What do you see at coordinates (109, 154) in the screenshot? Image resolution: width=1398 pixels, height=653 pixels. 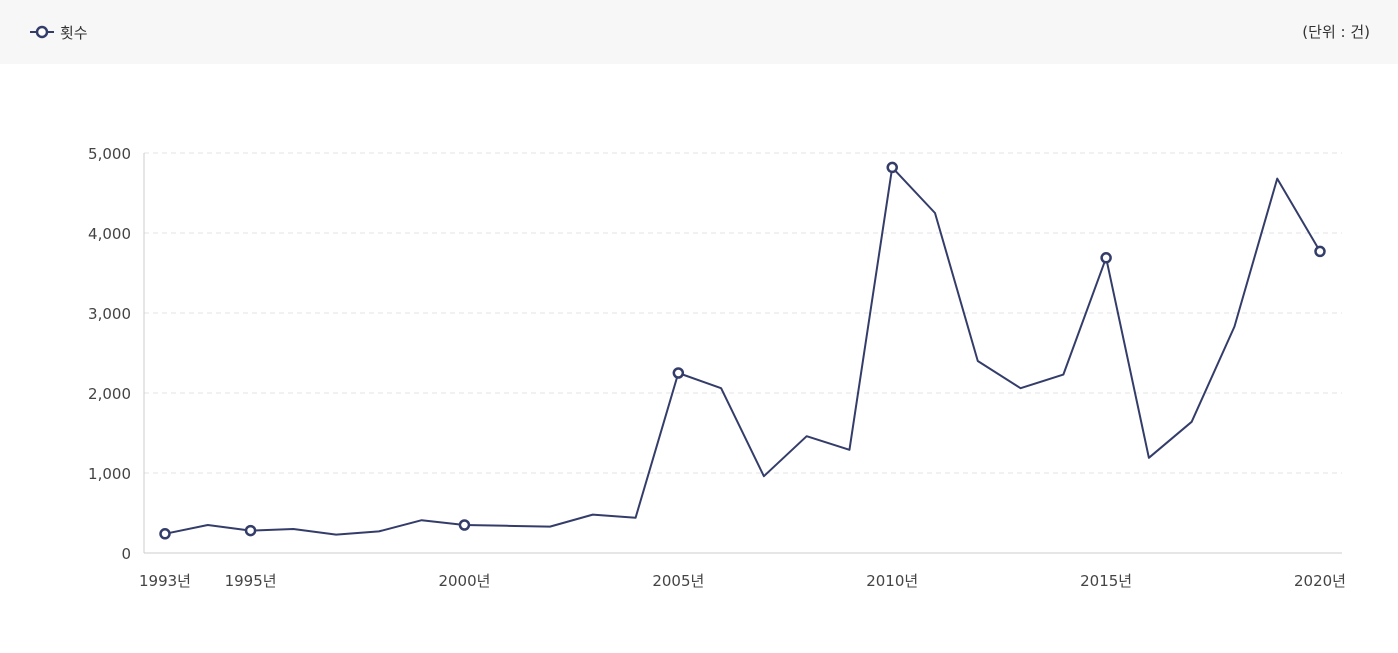 I see `y-tick-label: 5,000` at bounding box center [109, 154].